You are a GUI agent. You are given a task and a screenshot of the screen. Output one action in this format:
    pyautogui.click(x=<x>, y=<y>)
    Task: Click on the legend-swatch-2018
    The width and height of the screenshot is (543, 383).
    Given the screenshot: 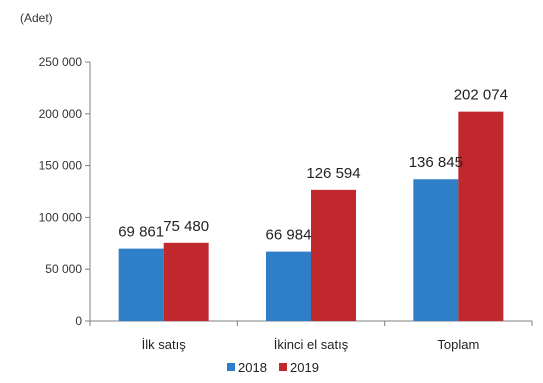 What is the action you would take?
    pyautogui.click(x=231, y=367)
    